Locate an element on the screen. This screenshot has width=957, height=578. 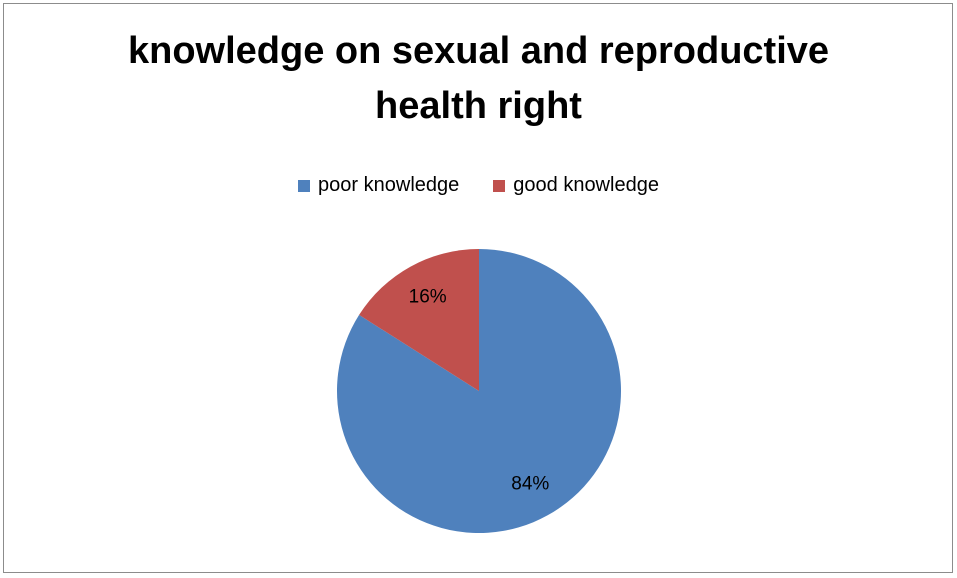
legend: poor knowledge good knowledge is located at coordinates (478, 185).